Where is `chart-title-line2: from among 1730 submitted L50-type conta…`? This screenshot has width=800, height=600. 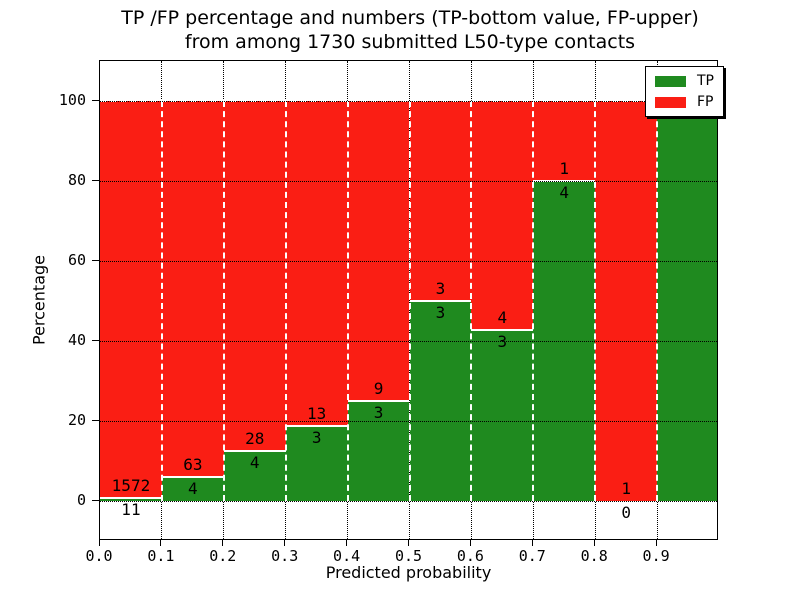
chart-title-line2: from among 1730 submitted L50-type conta… is located at coordinates (410, 42).